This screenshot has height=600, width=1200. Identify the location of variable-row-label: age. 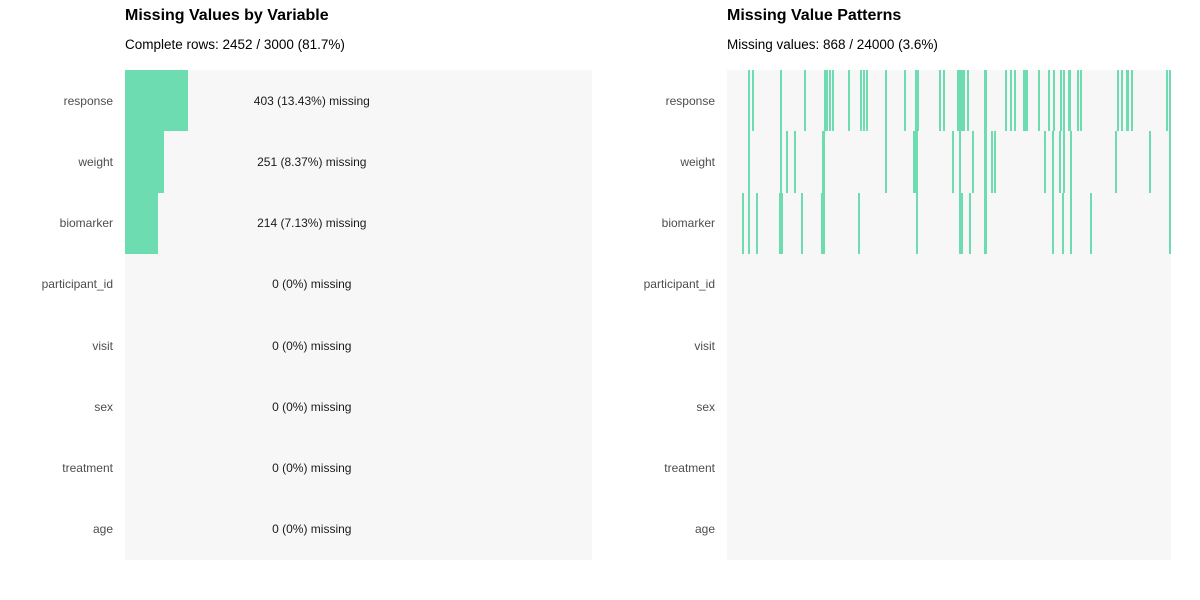
(102, 529).